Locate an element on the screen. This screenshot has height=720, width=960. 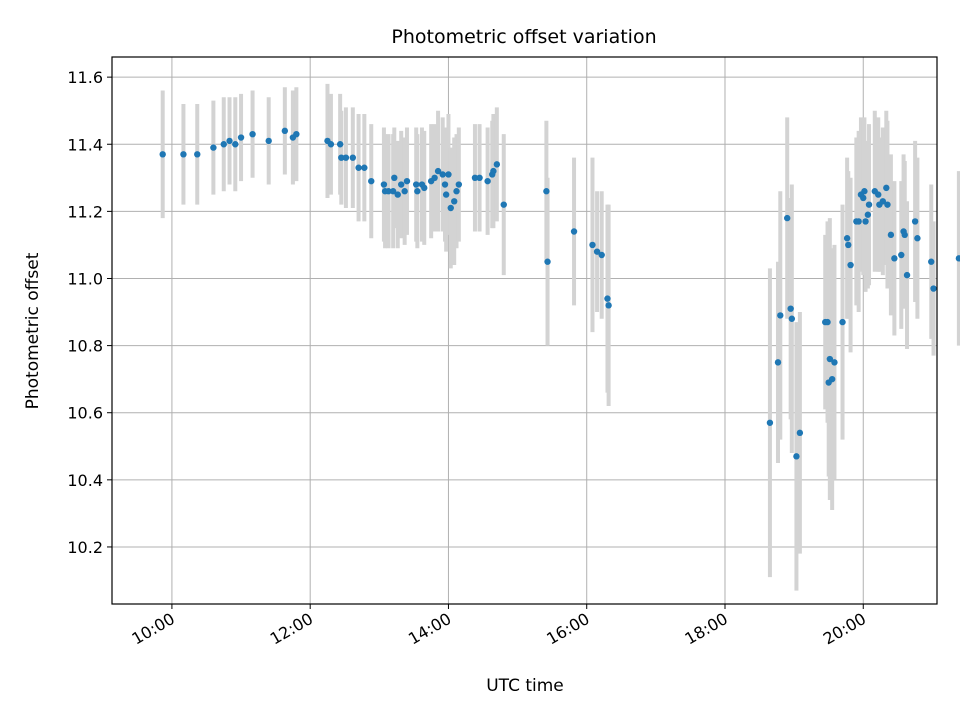
chart-title: Photometric offset variation is located at coordinates (523, 37).